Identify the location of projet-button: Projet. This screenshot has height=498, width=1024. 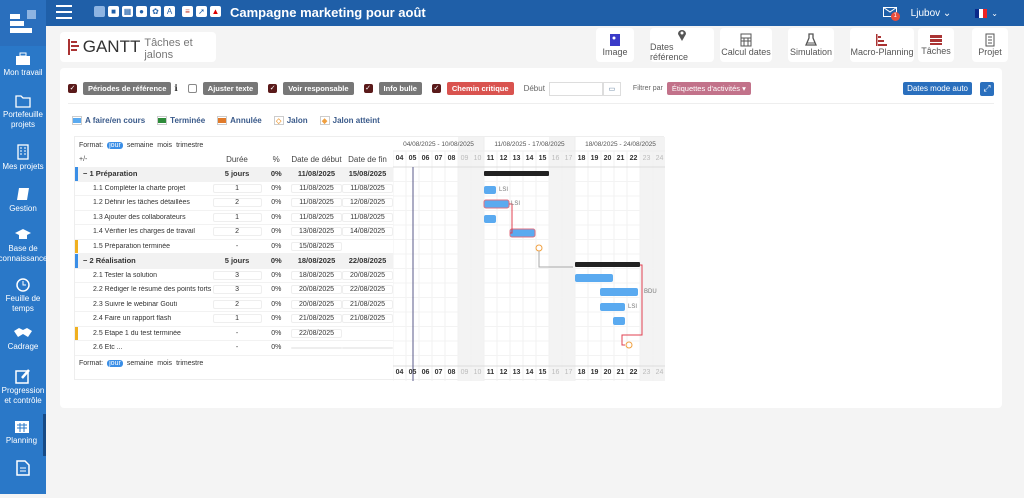
(990, 45).